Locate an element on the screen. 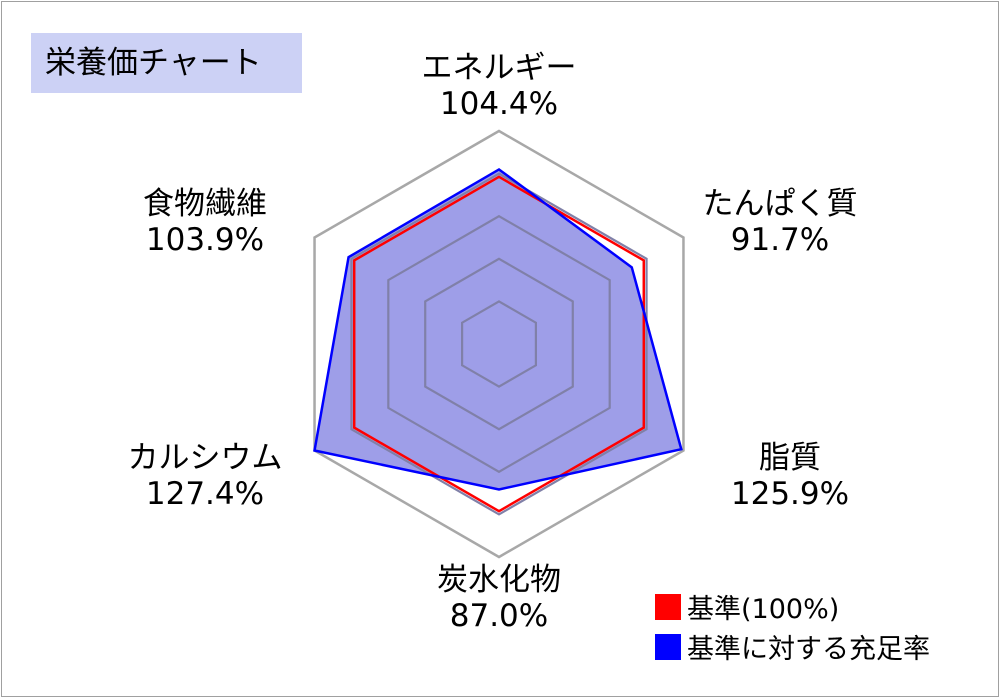 Image resolution: width=1000 pixels, height=698 pixels. axis-name-label: エネルギー is located at coordinates (499, 68).